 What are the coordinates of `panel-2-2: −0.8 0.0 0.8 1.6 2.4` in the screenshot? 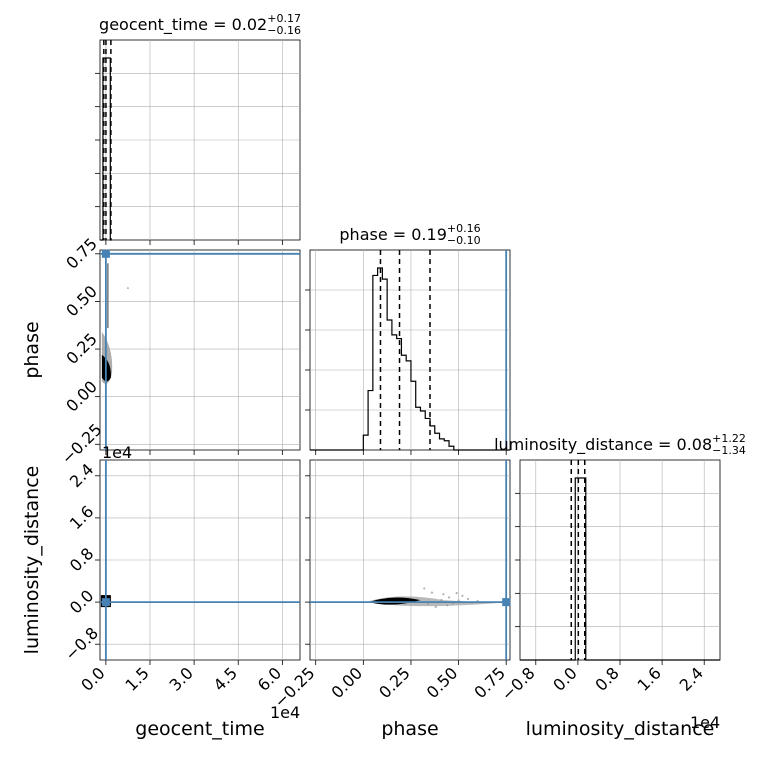 It's located at (609, 581).